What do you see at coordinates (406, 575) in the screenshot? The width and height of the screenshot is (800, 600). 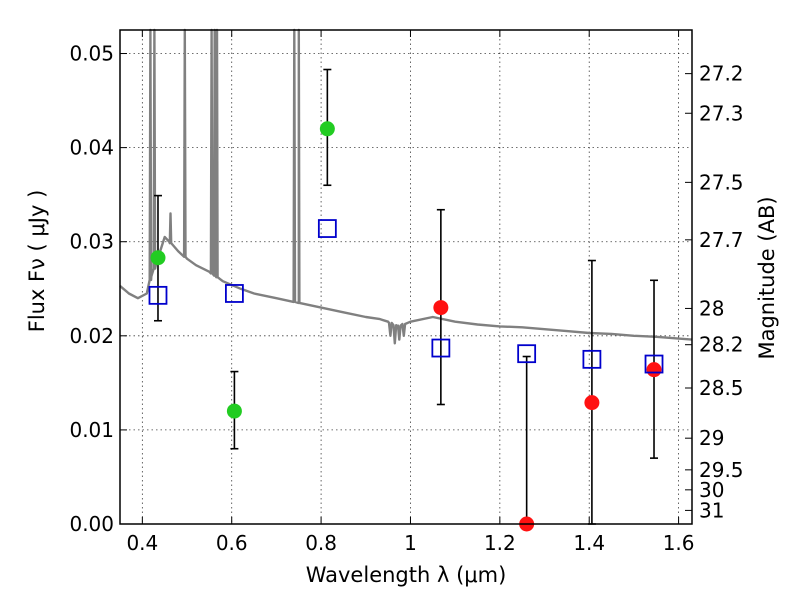 I see `x-axis-label: Wavelength λ (μm)` at bounding box center [406, 575].